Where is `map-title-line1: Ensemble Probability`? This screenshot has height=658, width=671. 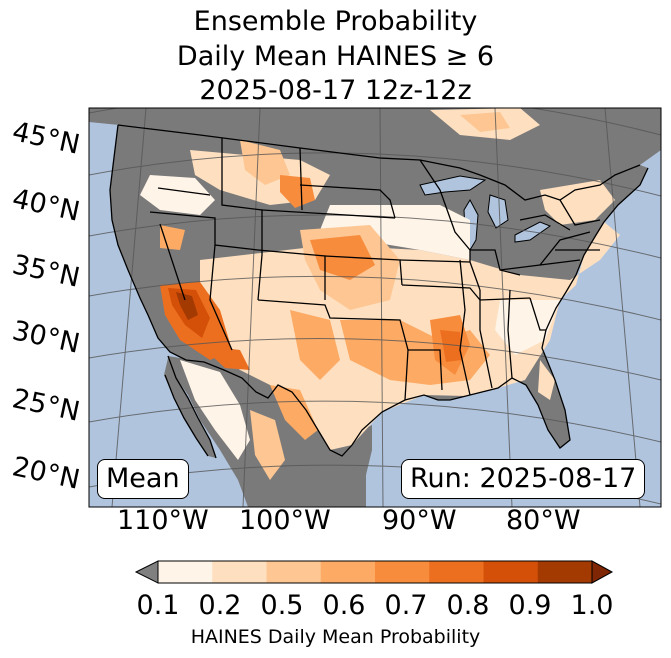 map-title-line1: Ensemble Probability is located at coordinates (335, 21).